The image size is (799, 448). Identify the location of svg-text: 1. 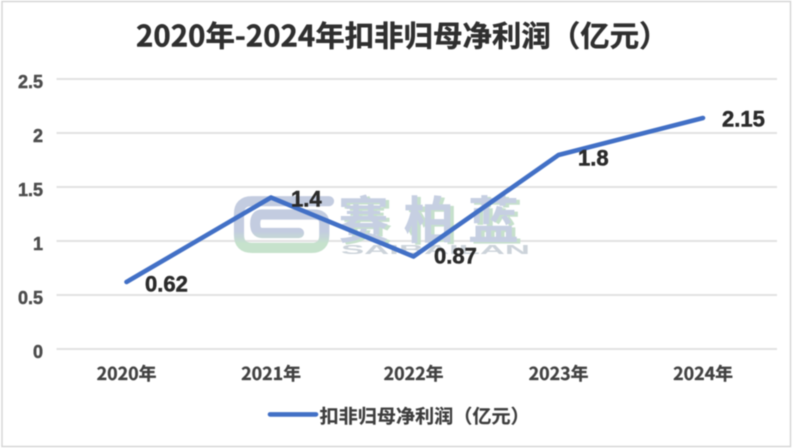
(38, 244).